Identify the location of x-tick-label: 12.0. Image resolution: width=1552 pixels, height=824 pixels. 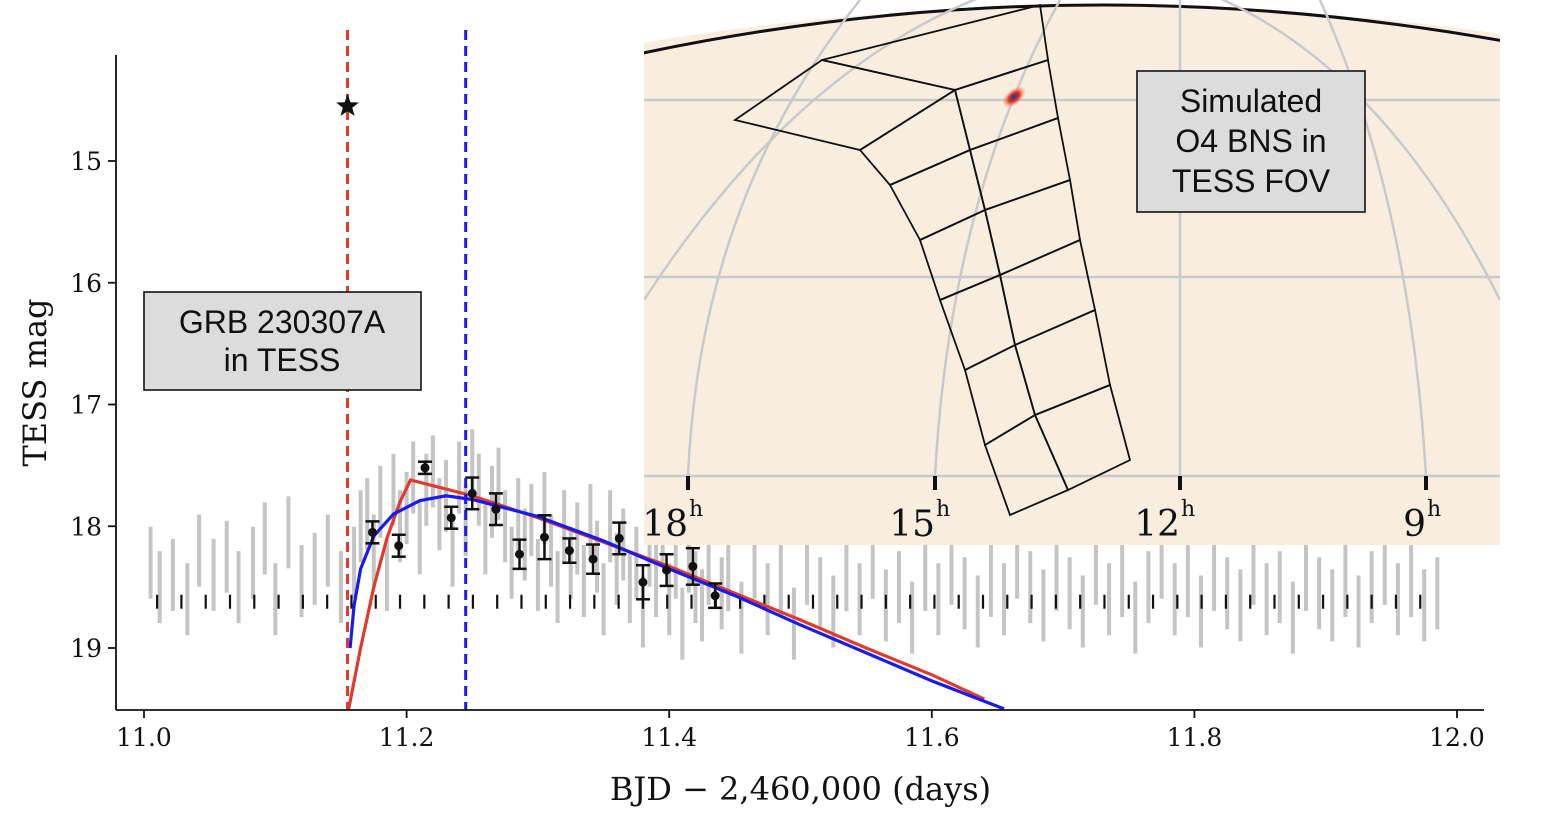
(1457, 737).